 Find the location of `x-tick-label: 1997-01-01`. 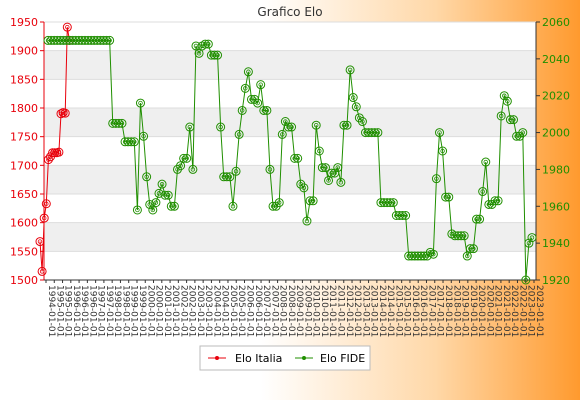

x-tick-label: 1997-01-01 is located at coordinates (109, 311).